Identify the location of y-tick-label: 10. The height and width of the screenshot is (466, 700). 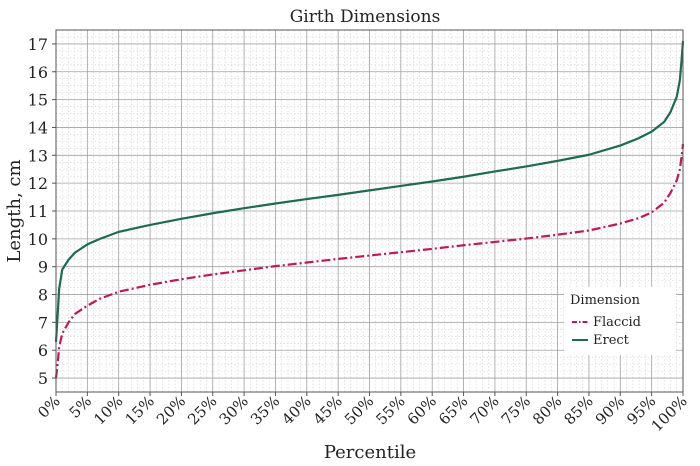
(38, 239).